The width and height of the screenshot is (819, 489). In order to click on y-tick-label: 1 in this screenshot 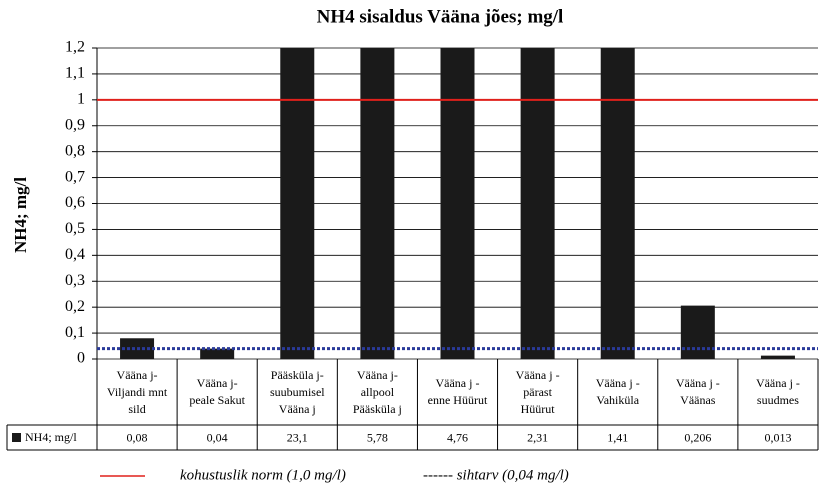, I will do `click(81, 99)`.